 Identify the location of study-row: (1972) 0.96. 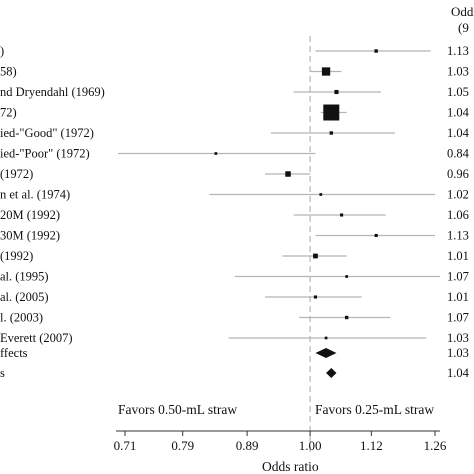
(234, 174).